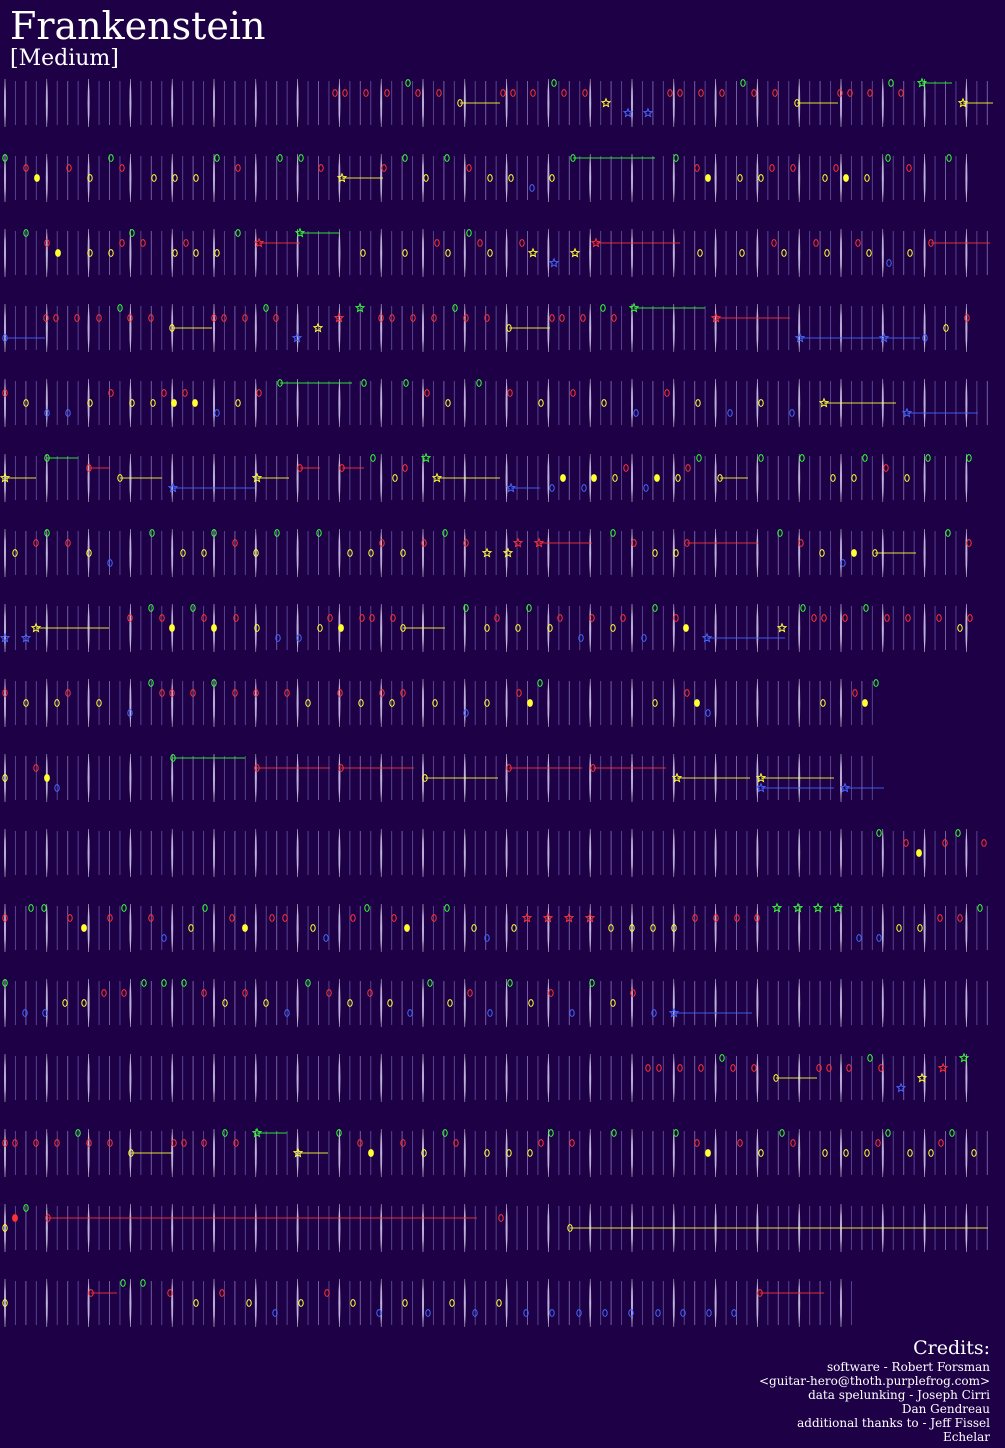 This screenshot has width=1005, height=1448. What do you see at coordinates (945, 1409) in the screenshot?
I see `credits-line: Dan Gendreau` at bounding box center [945, 1409].